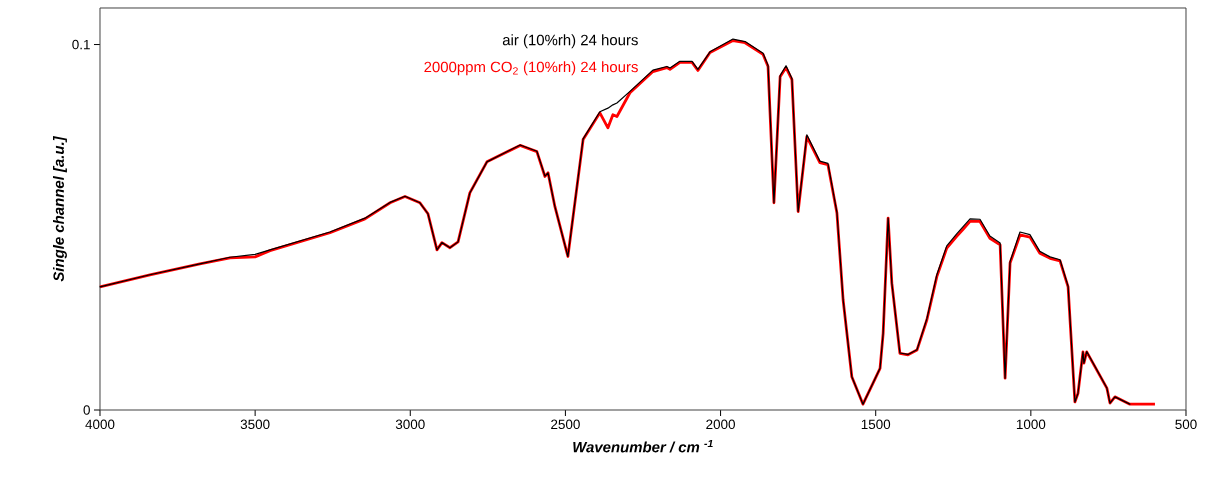  I want to click on x-axis-title: Wavenumber / cm $^{-1}$, so click(643, 446).